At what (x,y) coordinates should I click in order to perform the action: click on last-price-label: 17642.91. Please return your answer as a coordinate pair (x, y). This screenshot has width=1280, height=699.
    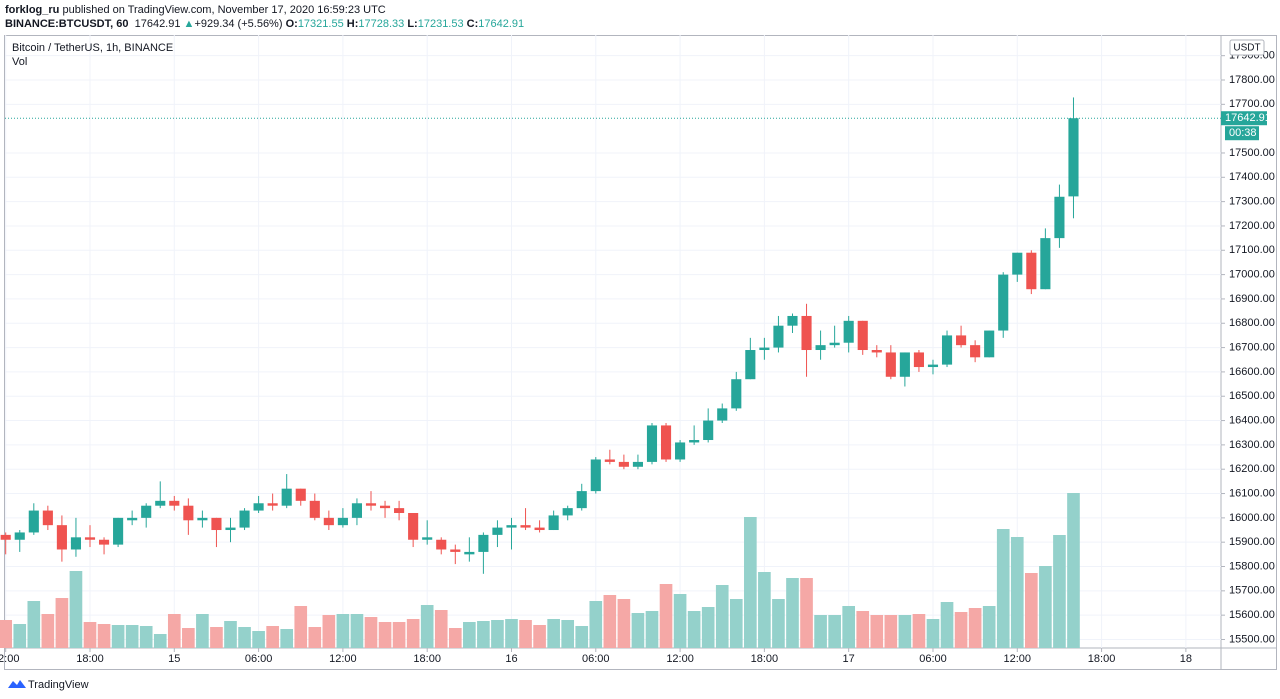
    Looking at the image, I should click on (1248, 118).